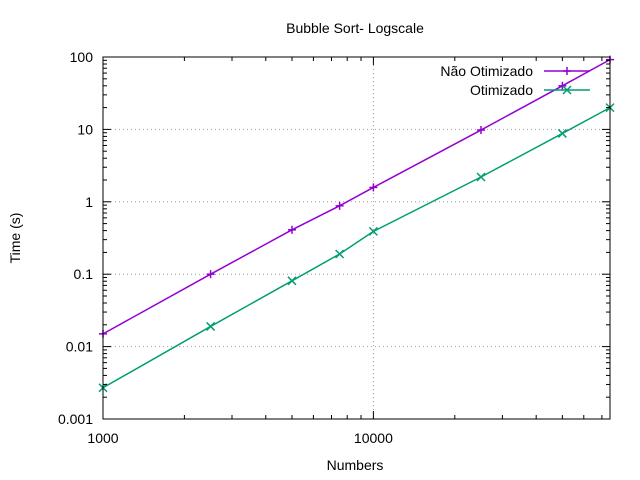 Image resolution: width=640 pixels, height=480 pixels. I want to click on legend-entry: Não Otimizado, so click(515, 71).